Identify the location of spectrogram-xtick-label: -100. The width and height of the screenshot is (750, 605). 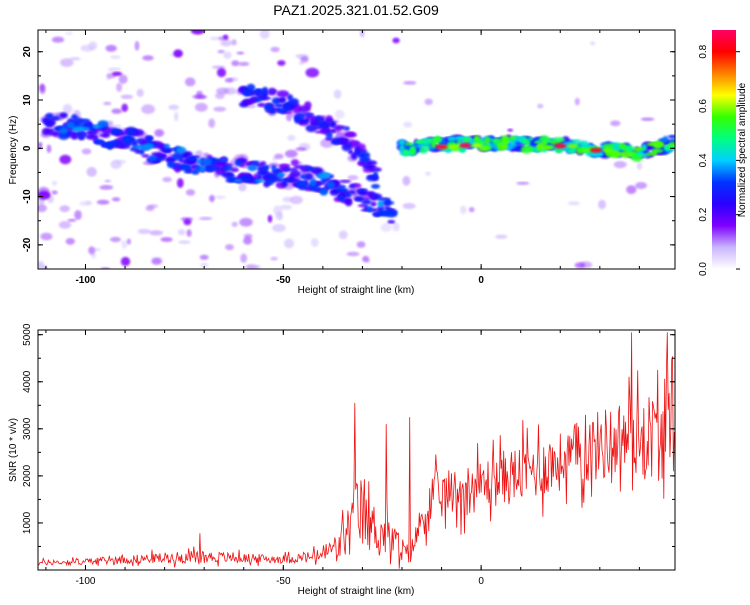
(85, 280).